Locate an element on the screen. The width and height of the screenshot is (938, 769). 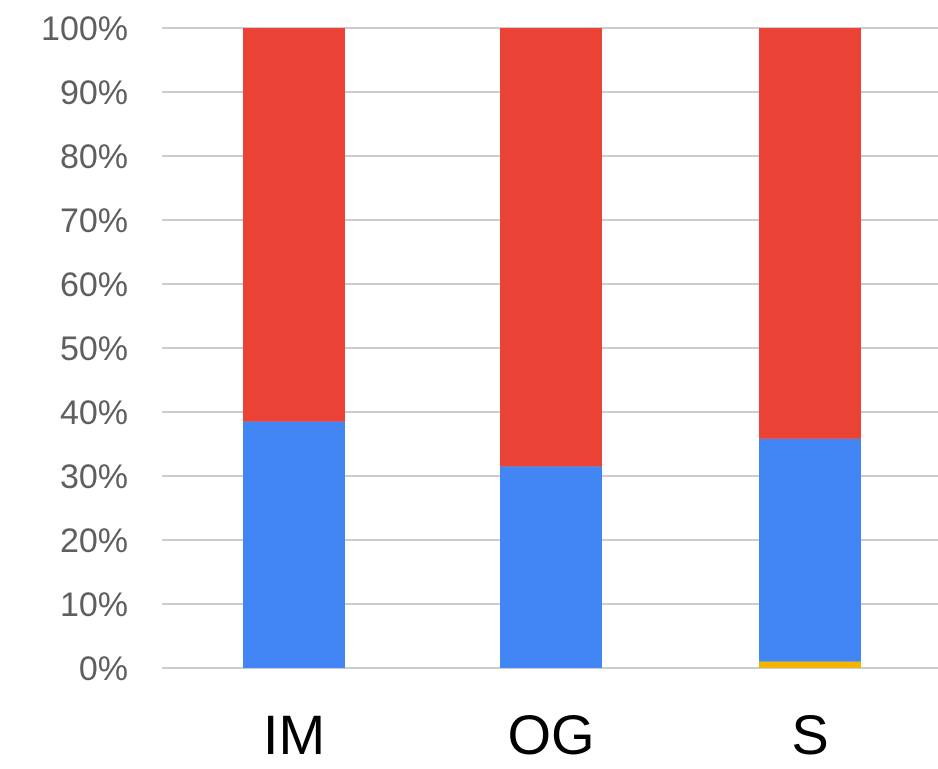
y-tick-label: 60% is located at coordinates (94, 285).